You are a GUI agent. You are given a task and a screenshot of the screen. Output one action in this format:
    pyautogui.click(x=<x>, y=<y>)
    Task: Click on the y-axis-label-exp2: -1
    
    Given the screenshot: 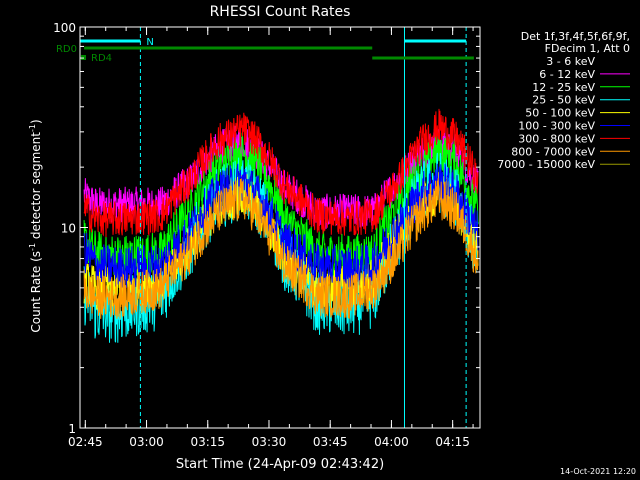 What is the action you would take?
    pyautogui.click(x=32, y=128)
    